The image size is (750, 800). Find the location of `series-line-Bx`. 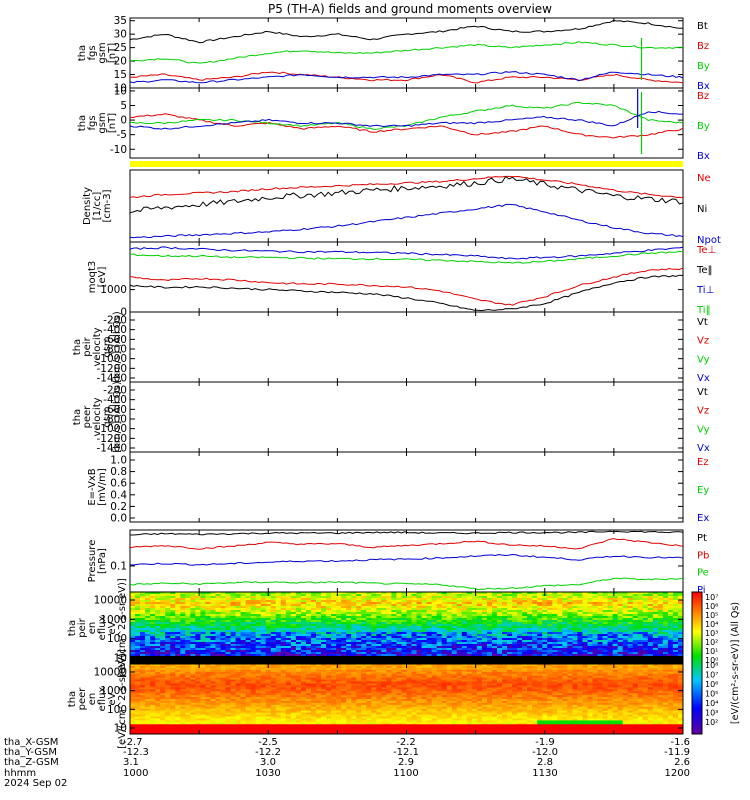

series-line-Bx is located at coordinates (406, 77).